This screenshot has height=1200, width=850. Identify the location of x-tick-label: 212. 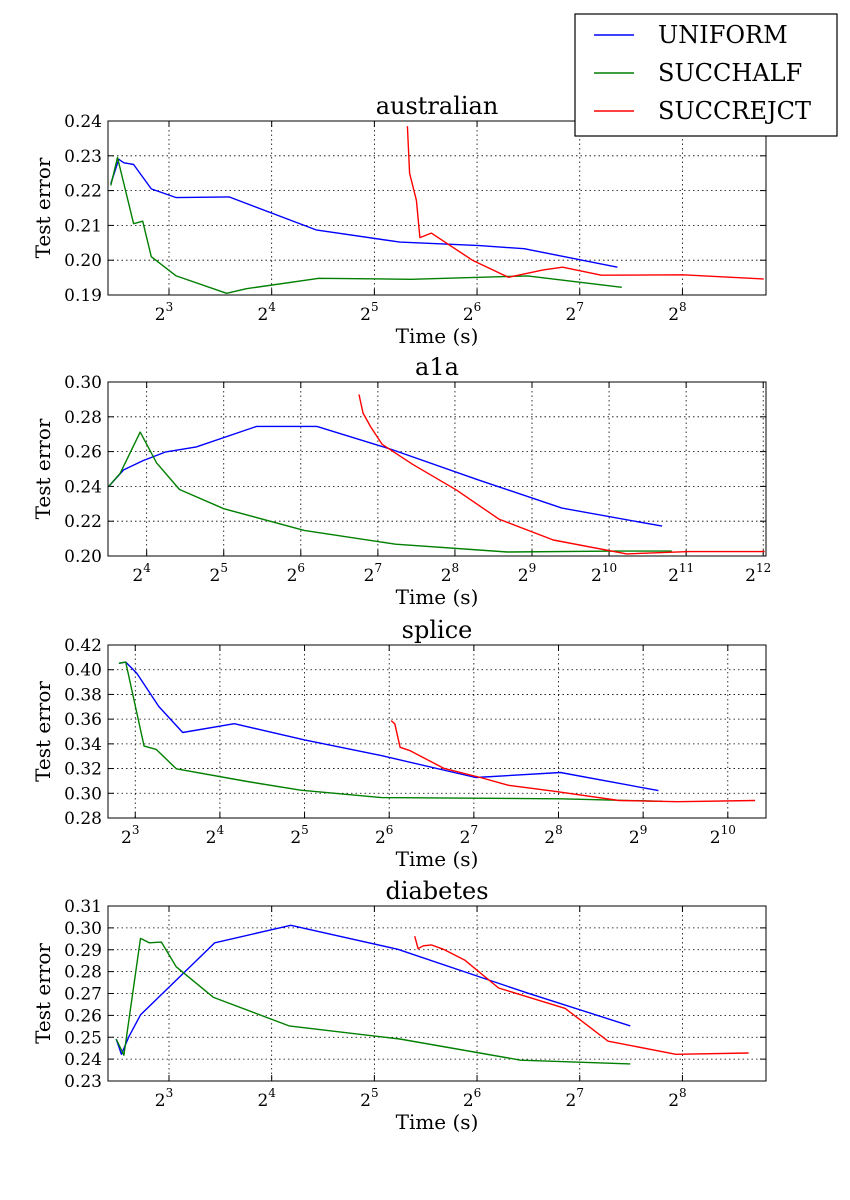
(758, 573).